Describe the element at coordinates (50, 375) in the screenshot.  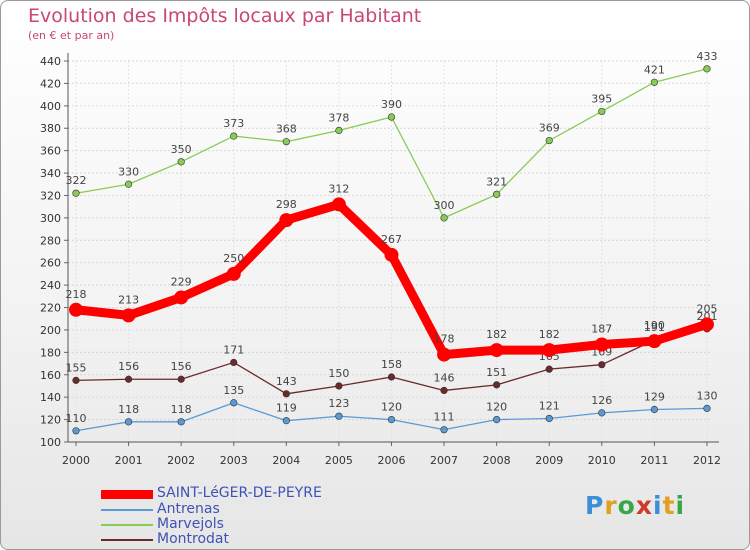
I see `y-tick-label: 160` at that location.